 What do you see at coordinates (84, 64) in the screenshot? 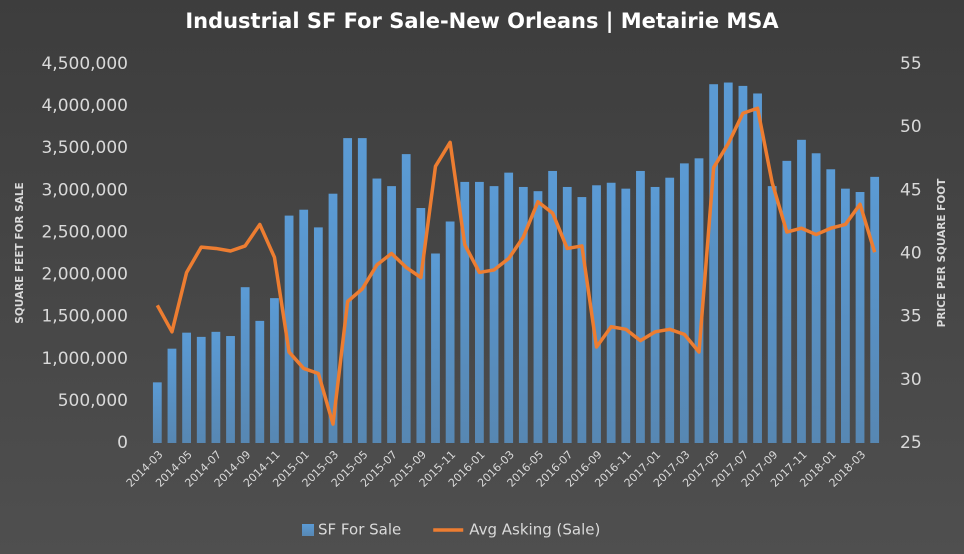
I see `y-tick-label: 4,500,000` at bounding box center [84, 64].